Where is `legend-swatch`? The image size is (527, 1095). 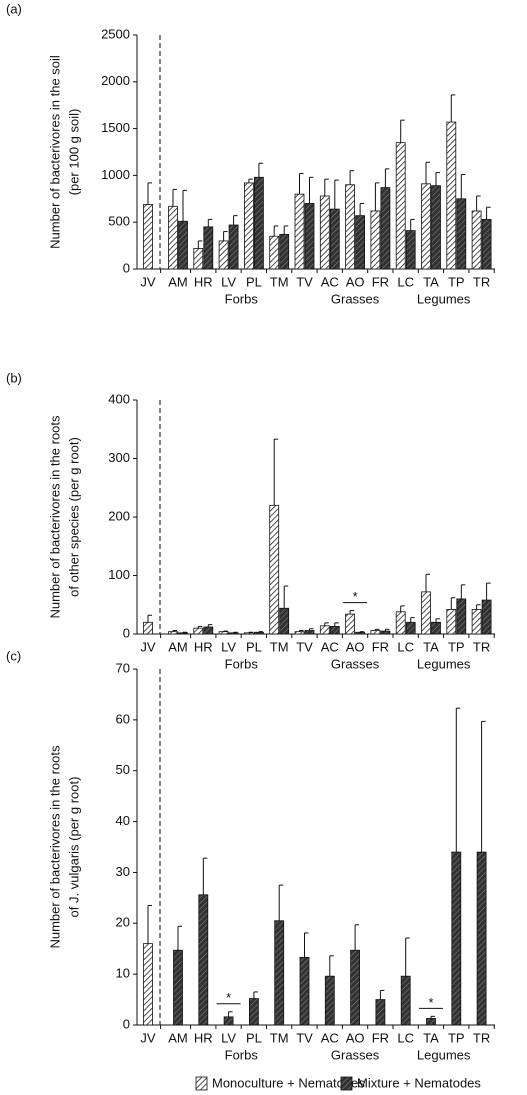 legend-swatch is located at coordinates (346, 1083).